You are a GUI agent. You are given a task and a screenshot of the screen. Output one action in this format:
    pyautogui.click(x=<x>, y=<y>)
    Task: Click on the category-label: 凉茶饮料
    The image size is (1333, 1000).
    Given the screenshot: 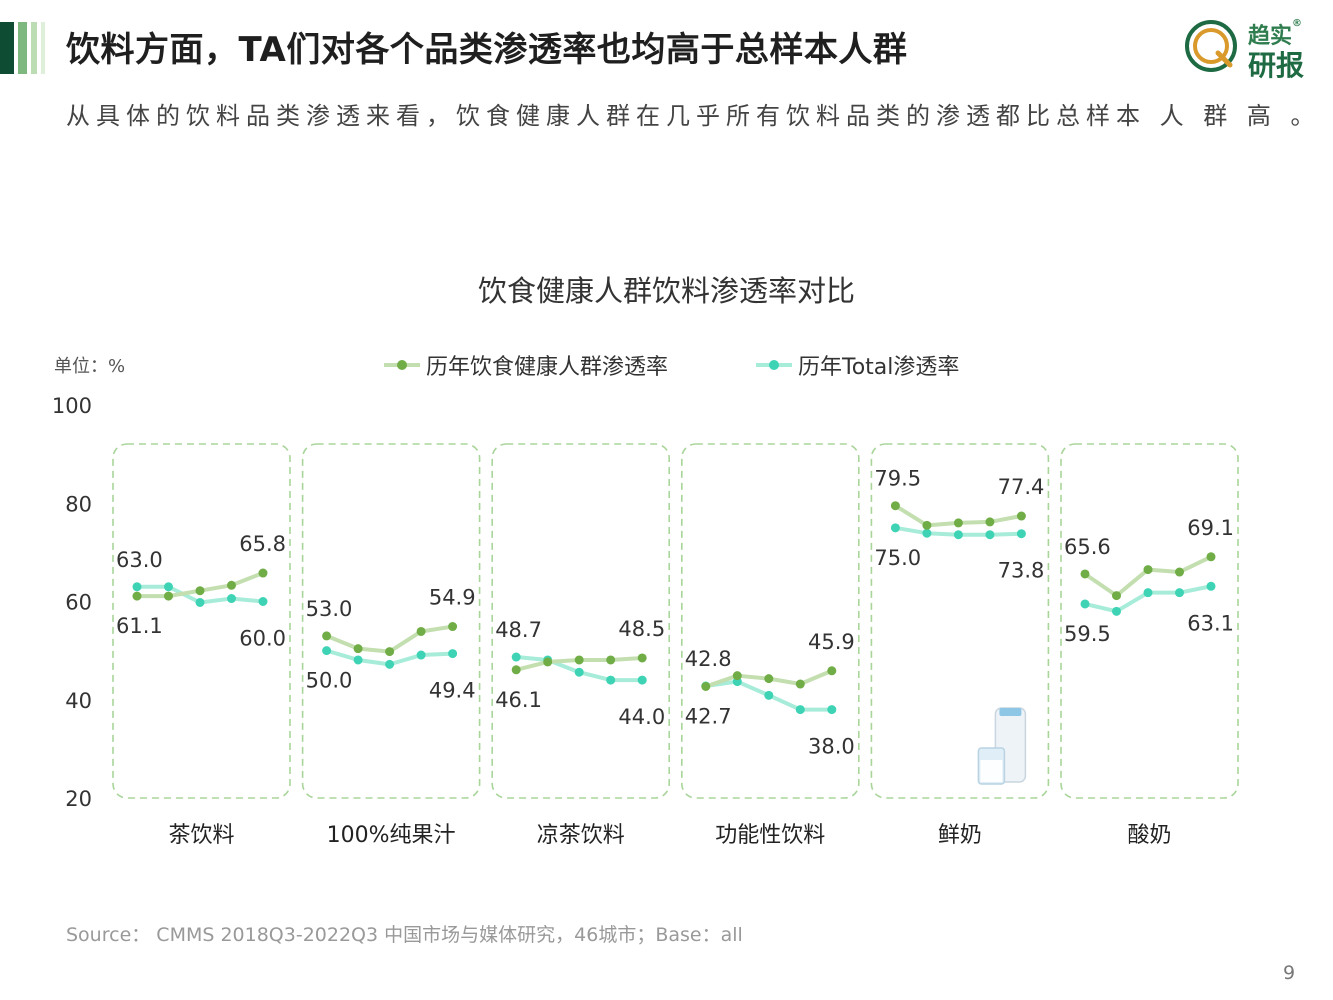 What is the action you would take?
    pyautogui.click(x=581, y=835)
    